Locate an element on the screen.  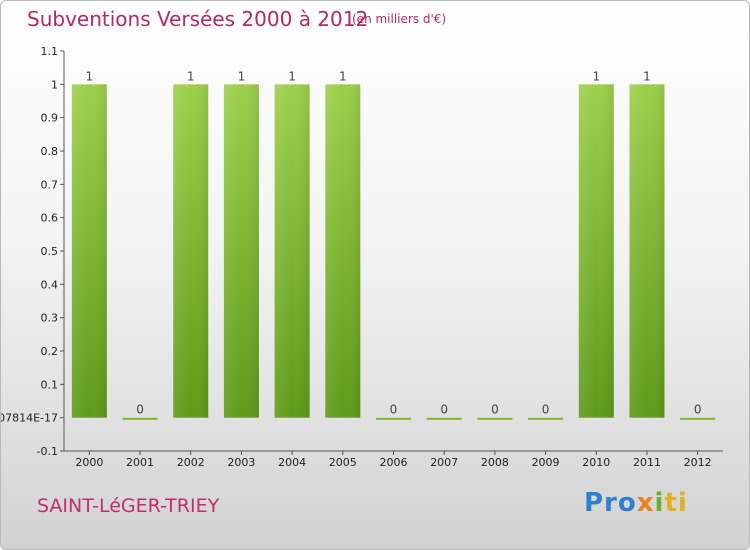
y-tick-label: -0.1 is located at coordinates (47, 451).